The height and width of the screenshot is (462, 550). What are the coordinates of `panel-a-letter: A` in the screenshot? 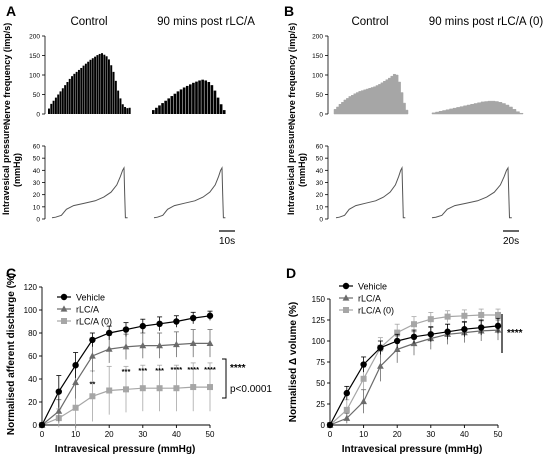 It's located at (11, 11).